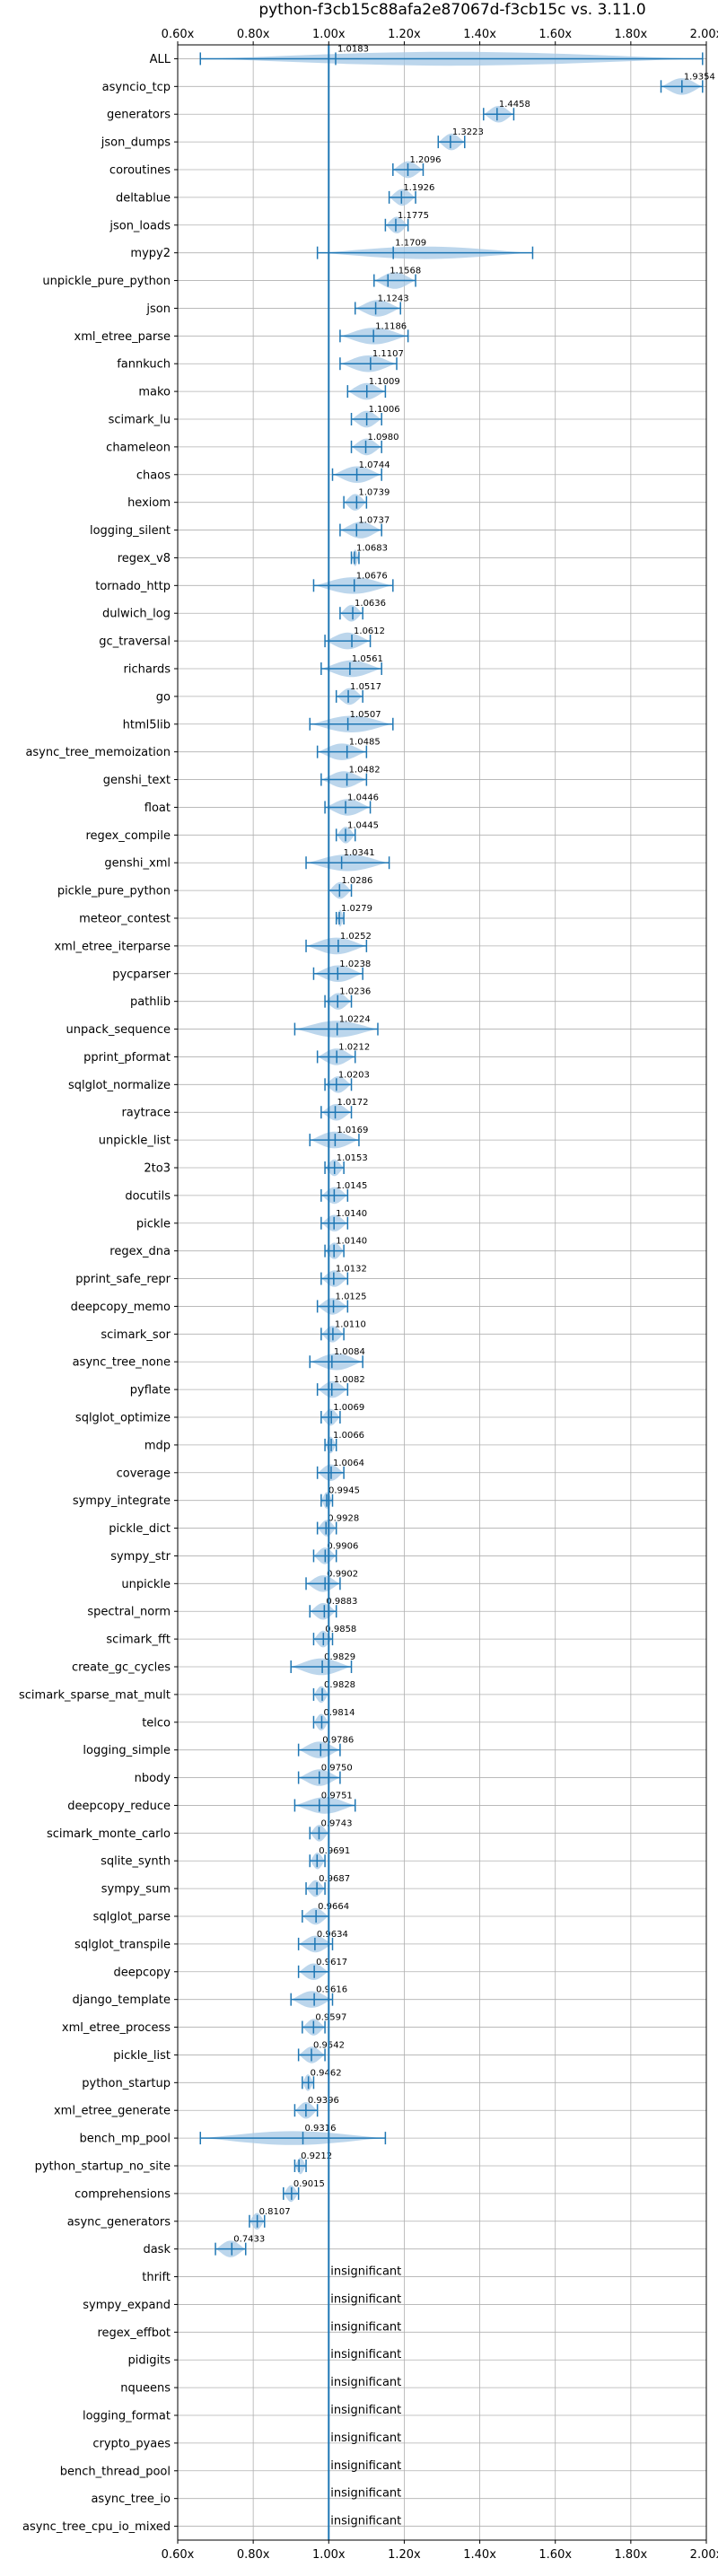 The image size is (718, 2576). What do you see at coordinates (128, 836) in the screenshot?
I see `category-label: regex_compile` at bounding box center [128, 836].